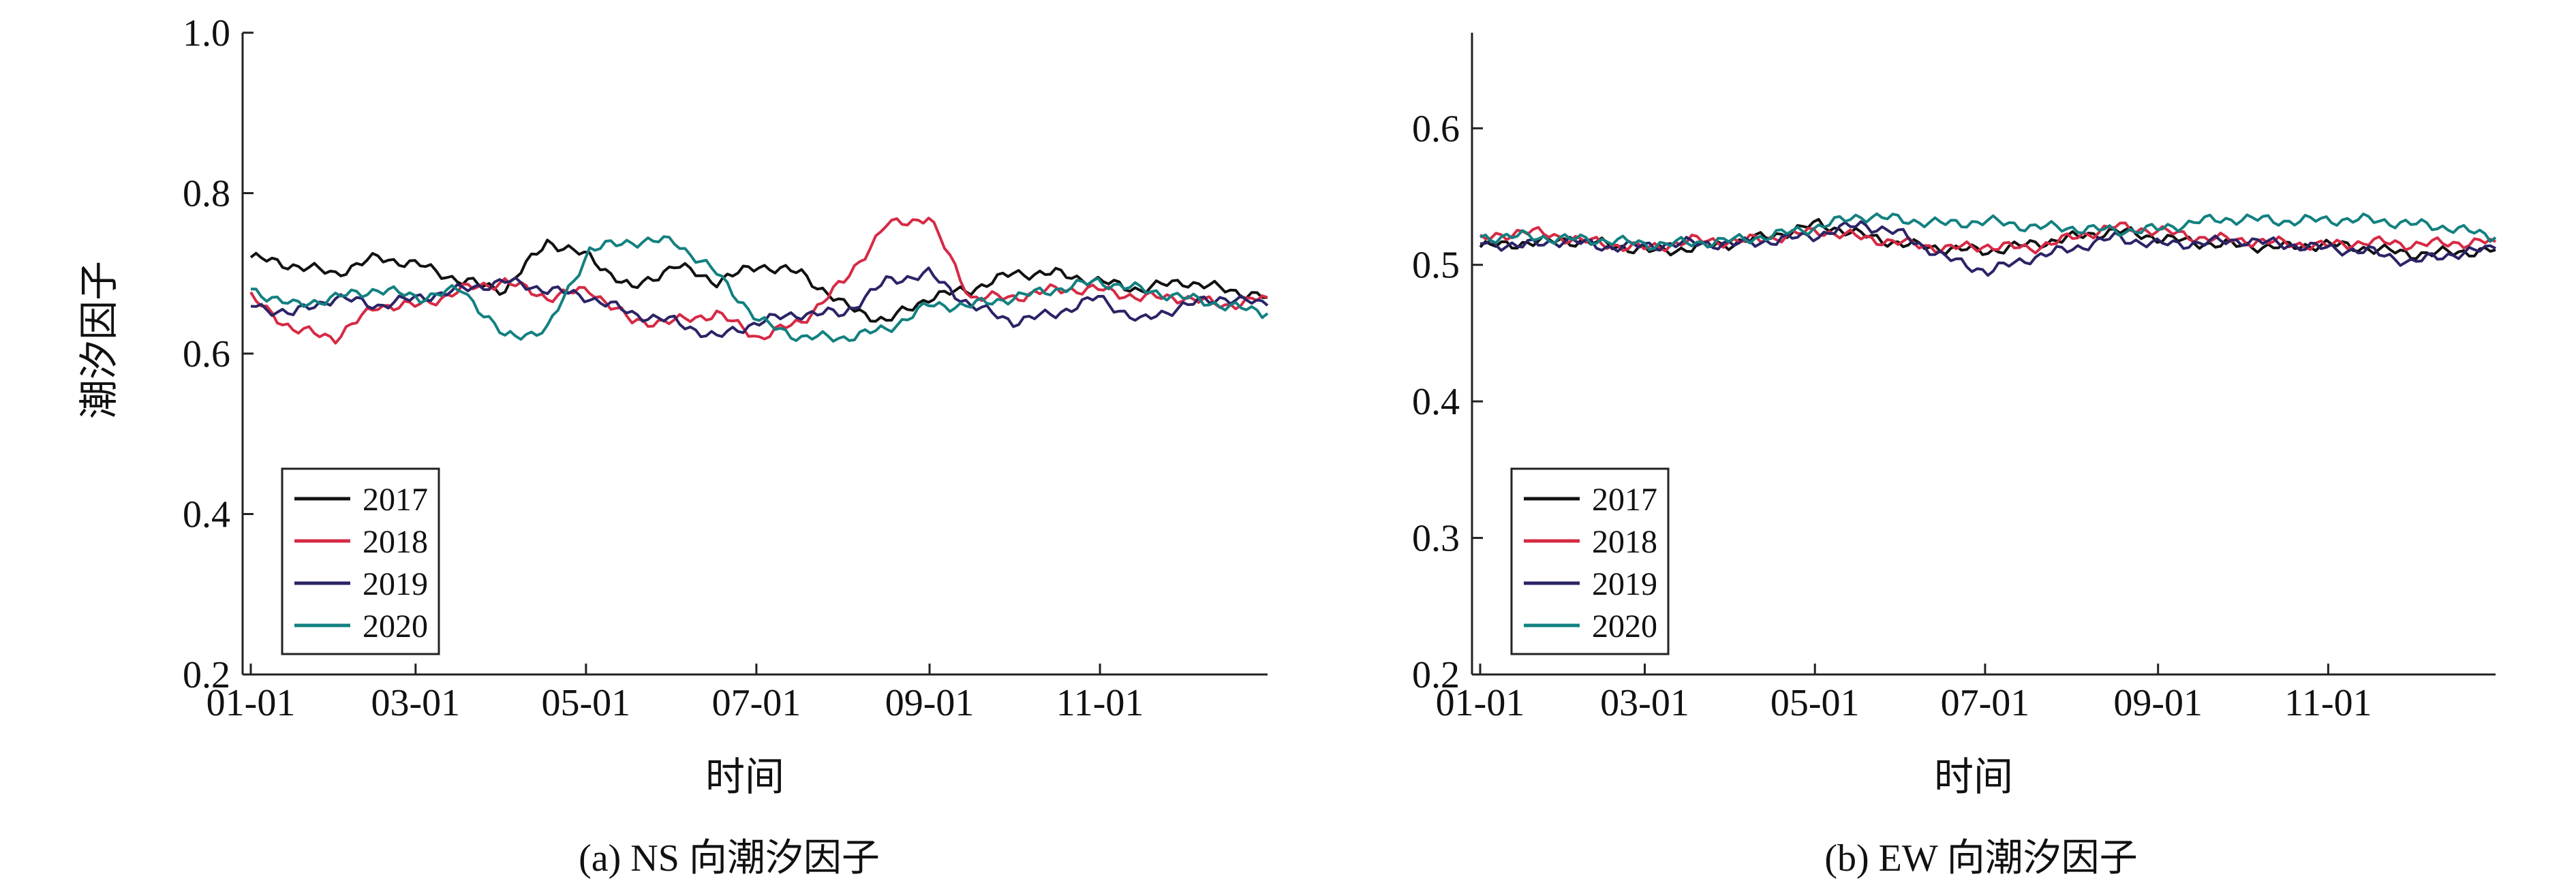  I want to click on series-line-2018, so click(1987, 238).